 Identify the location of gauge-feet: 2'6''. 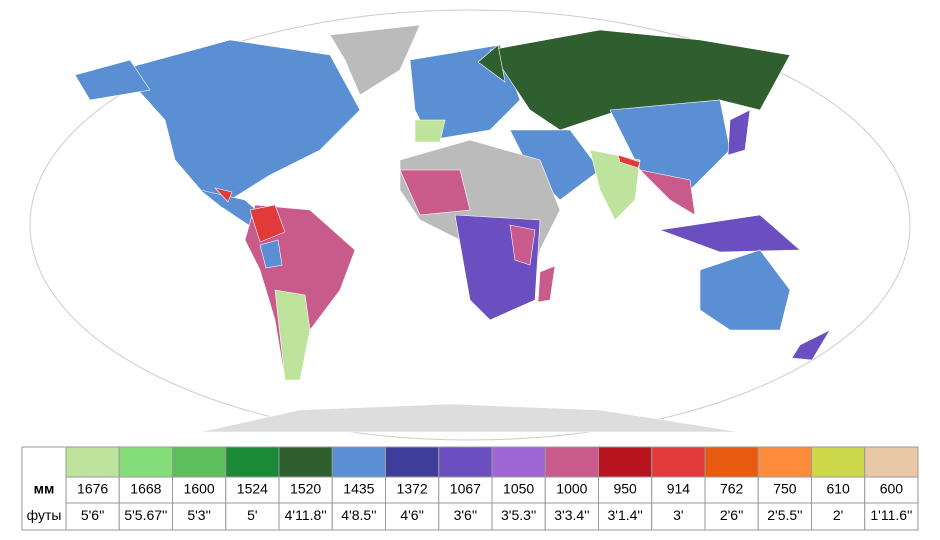
(732, 515).